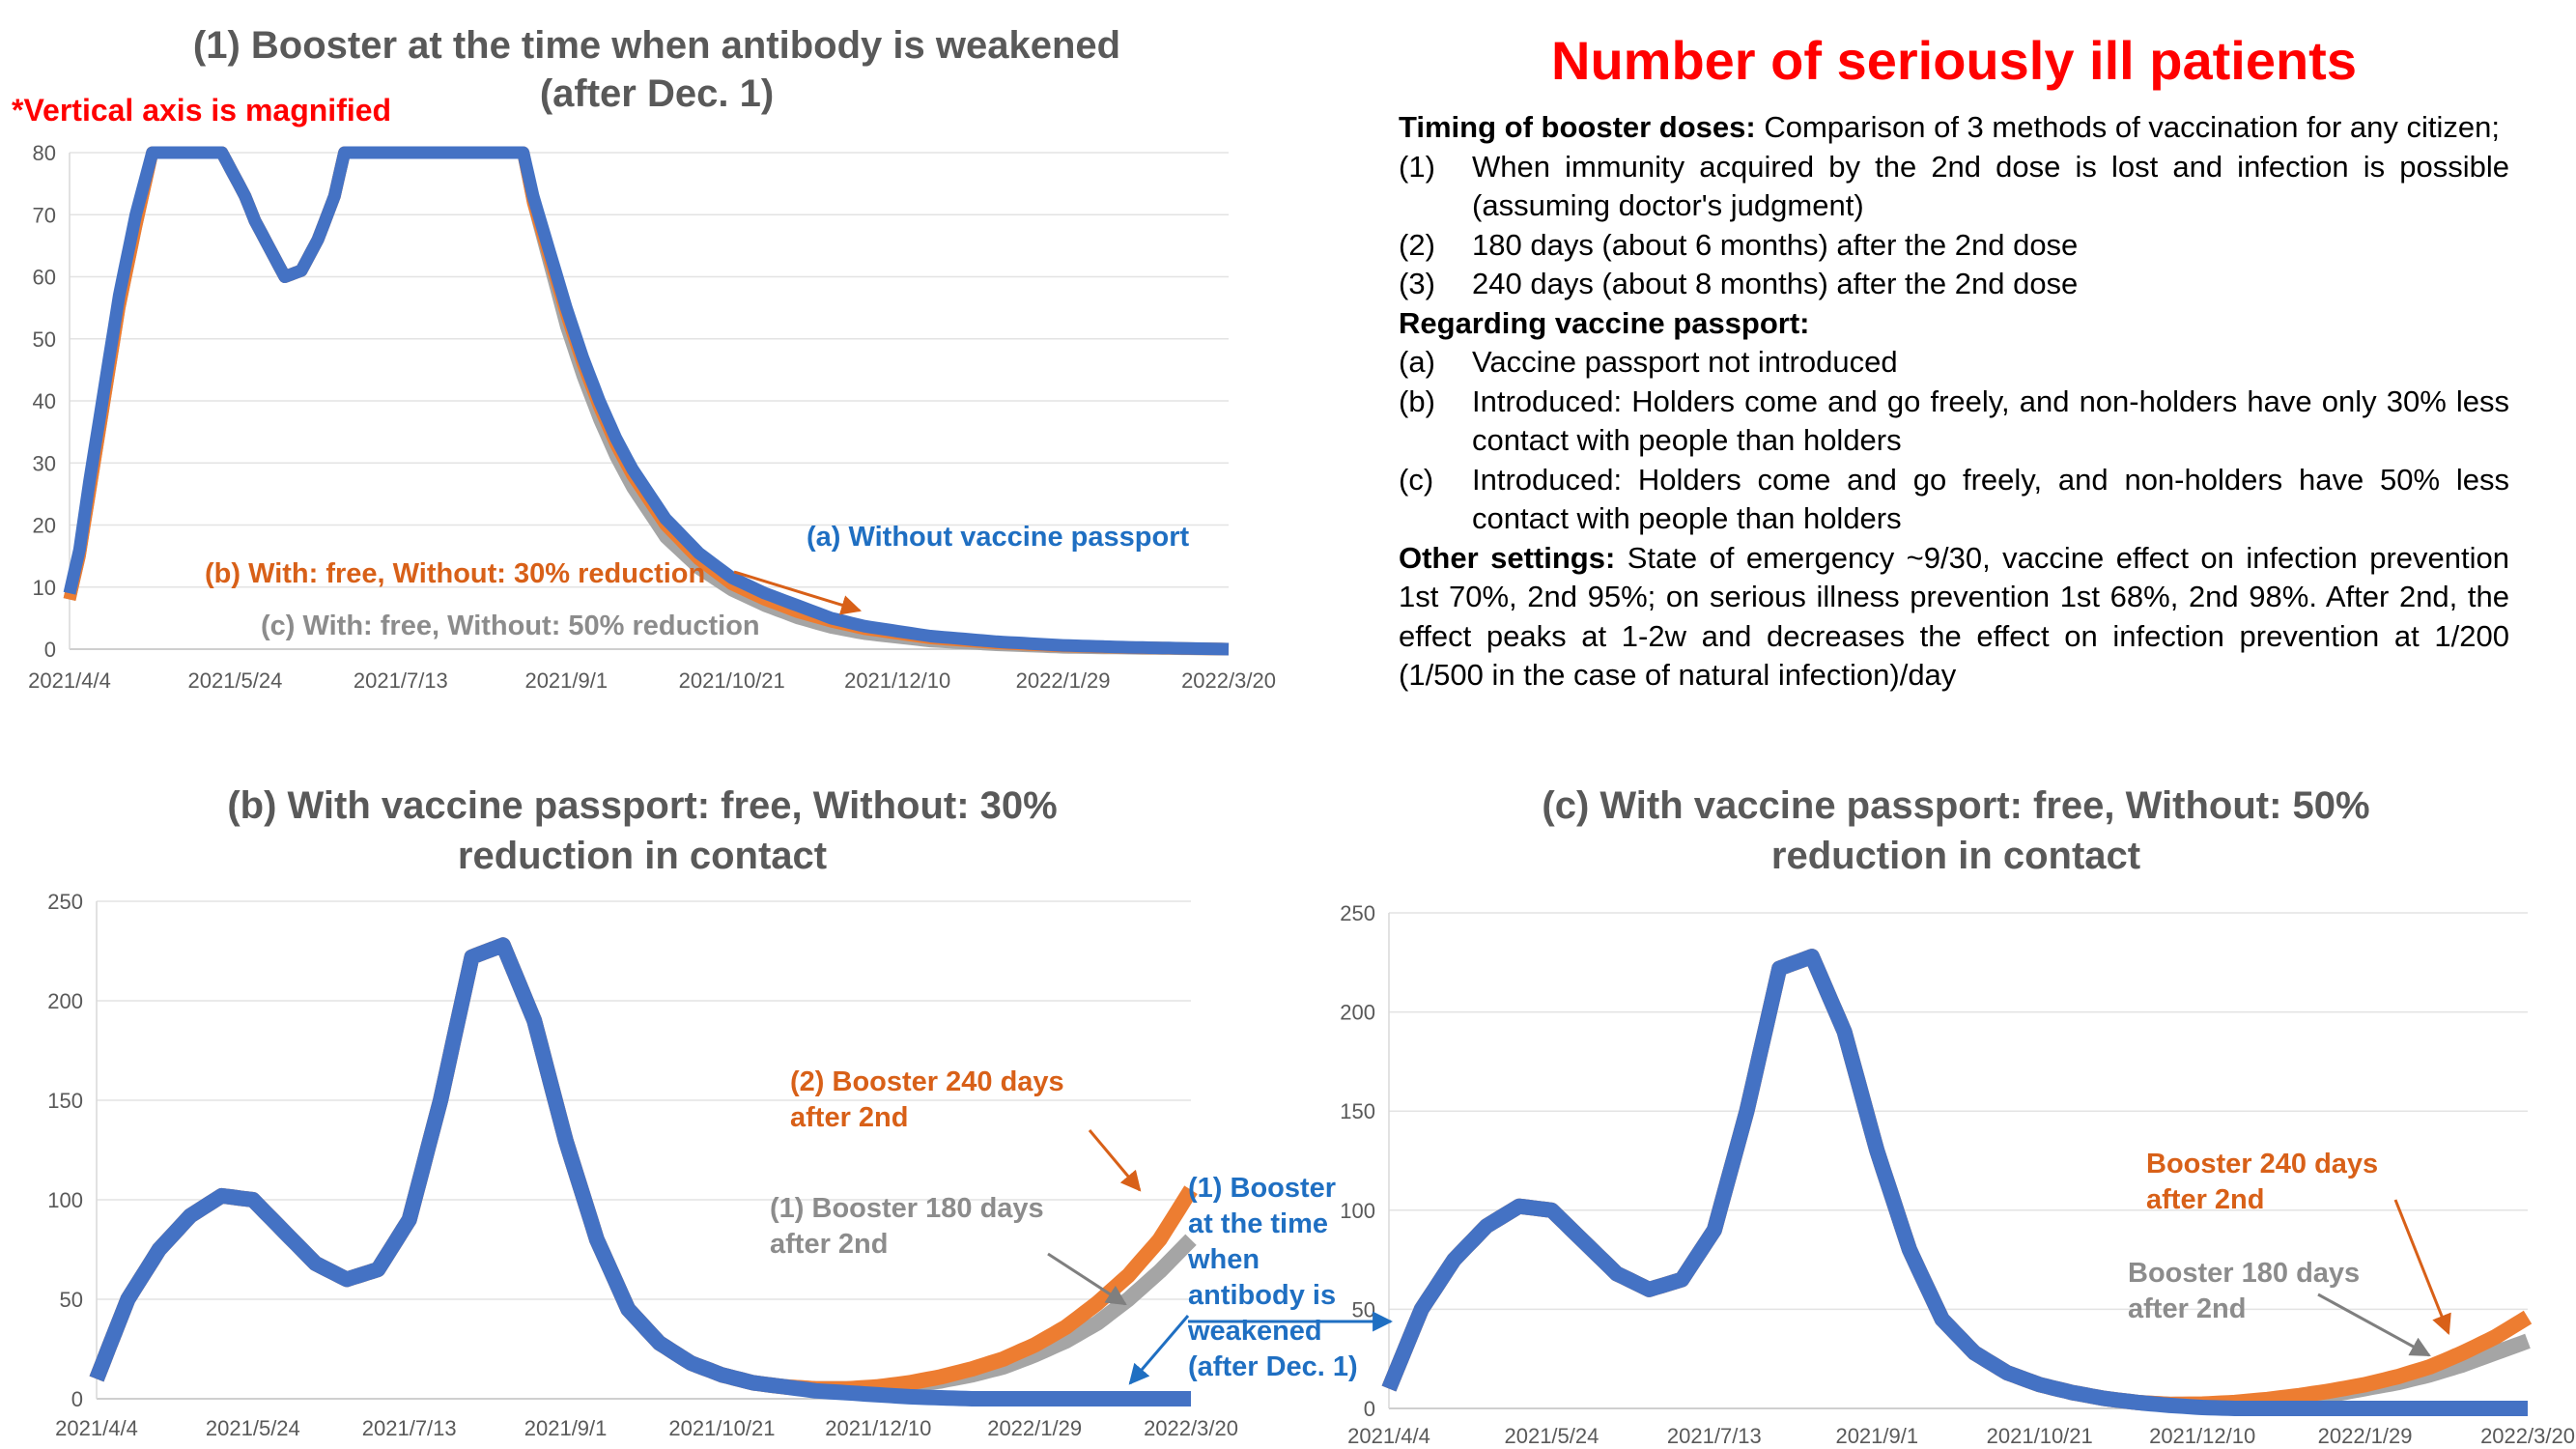  What do you see at coordinates (657, 93) in the screenshot?
I see `chart1-title-line2: (after Dec. 1)` at bounding box center [657, 93].